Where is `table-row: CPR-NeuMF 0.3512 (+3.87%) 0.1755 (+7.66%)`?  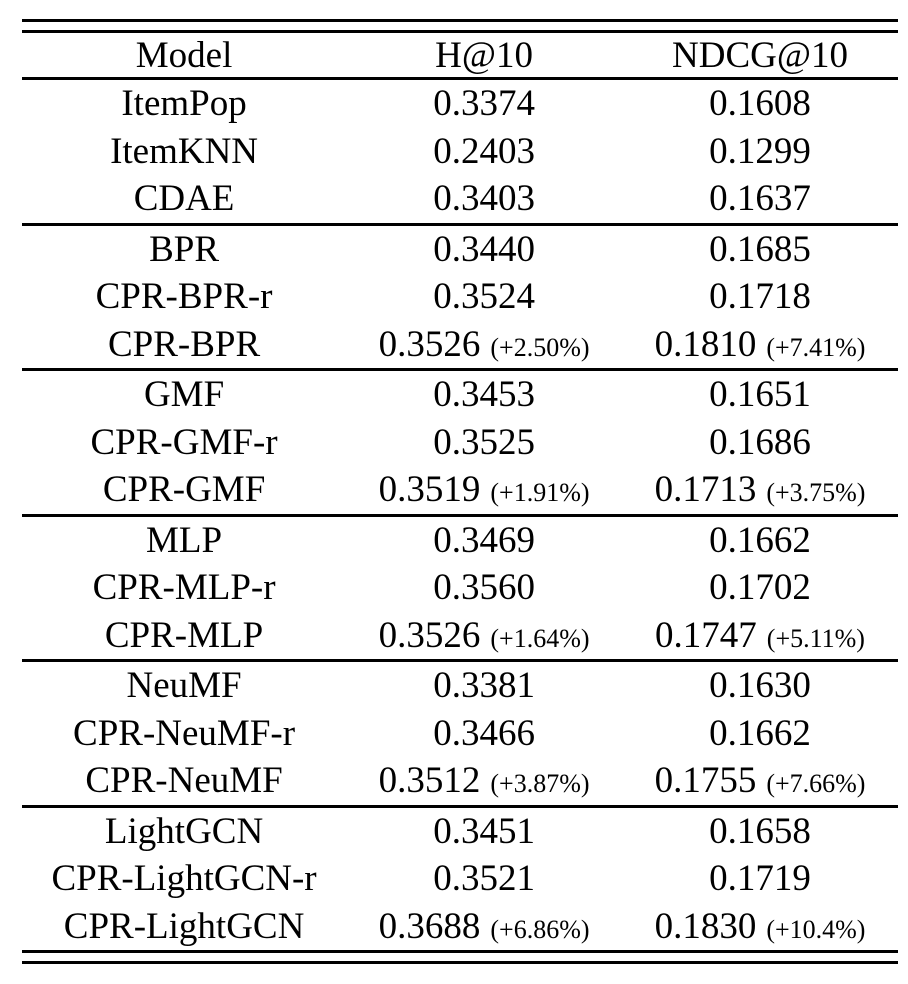 table-row: CPR-NeuMF 0.3512 (+3.87%) 0.1755 (+7.66%) is located at coordinates (460, 781).